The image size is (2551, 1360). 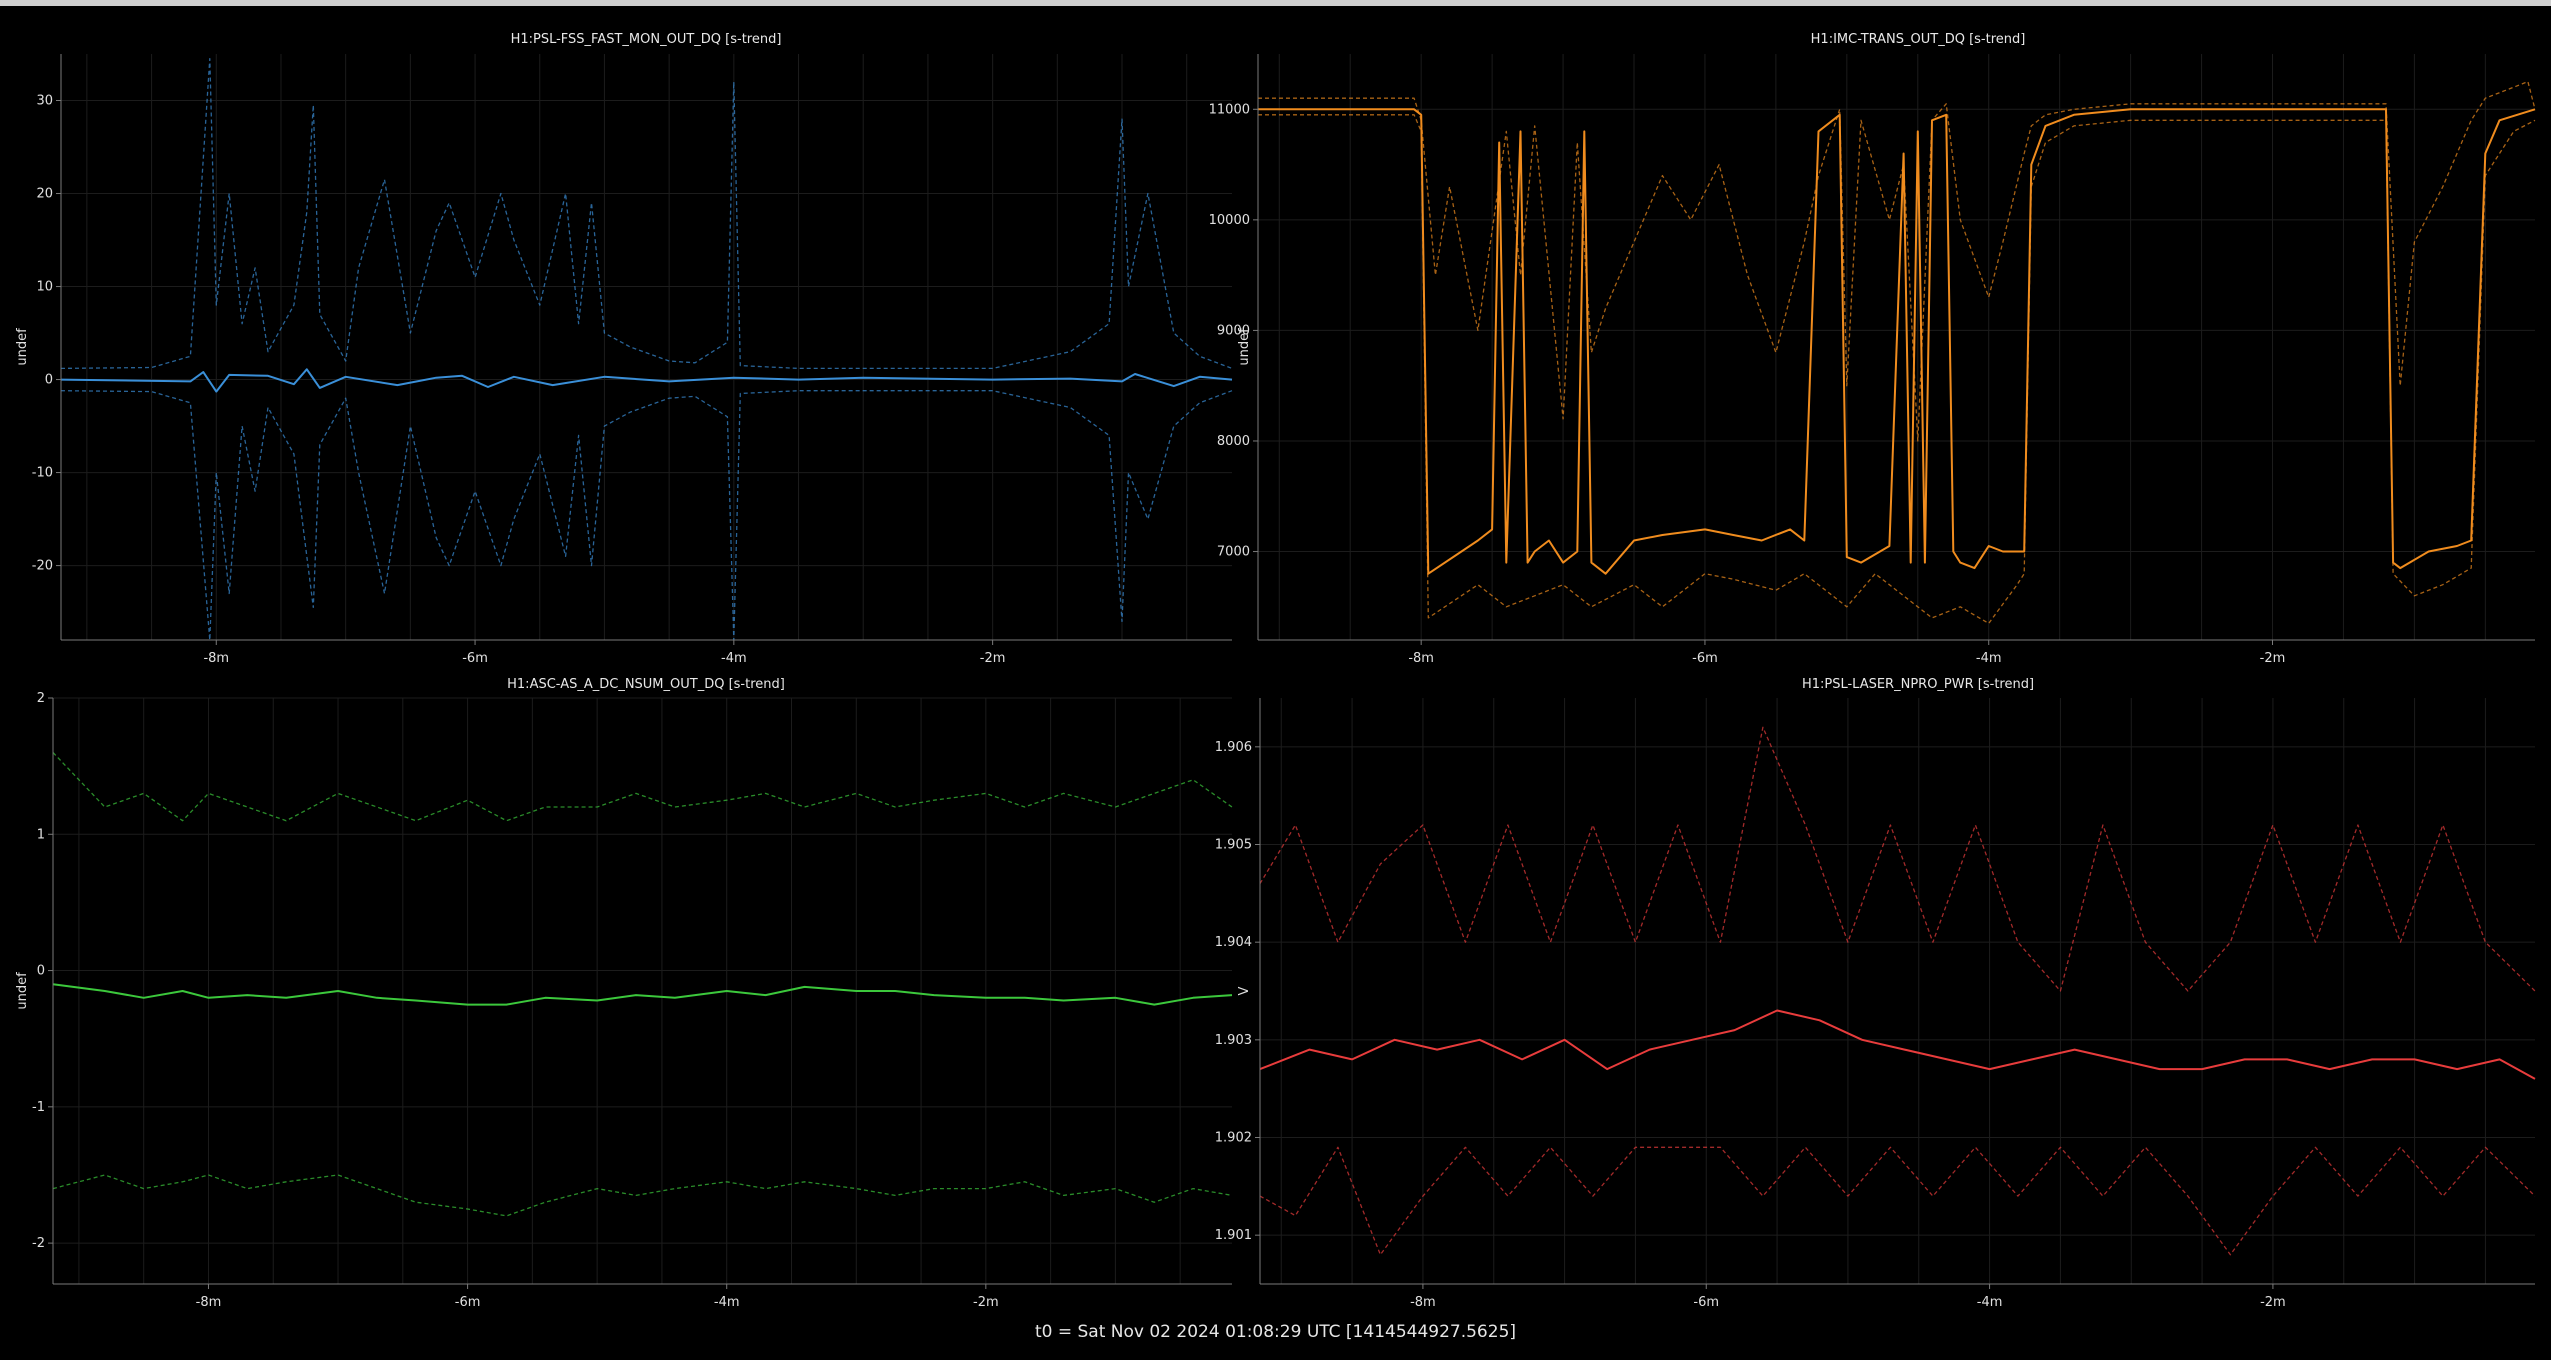 What do you see at coordinates (1233, 1040) in the screenshot?
I see `npro-y-tick-label: 1.903` at bounding box center [1233, 1040].